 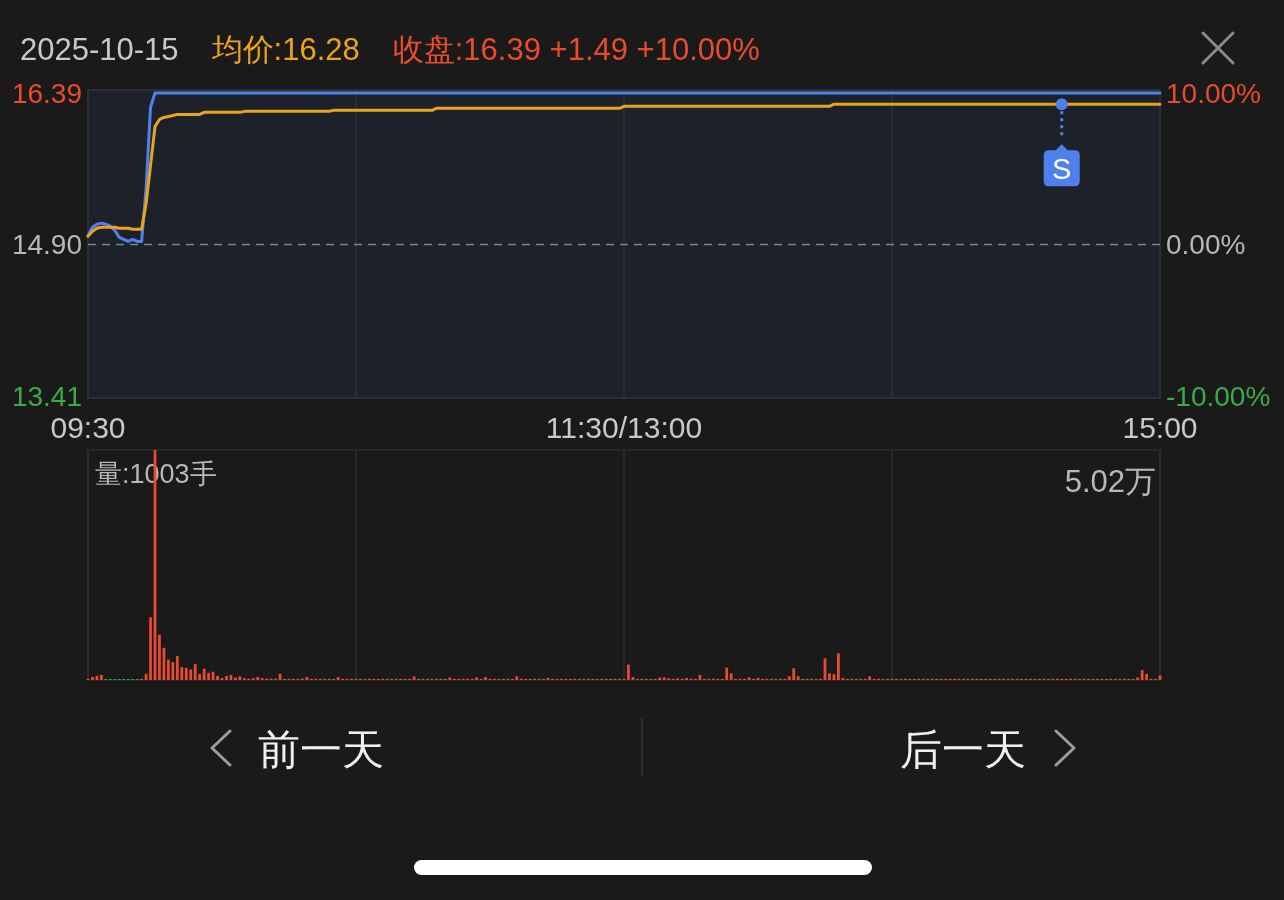 I want to click on y2-tick-label: -10.00%, so click(x=1218, y=396).